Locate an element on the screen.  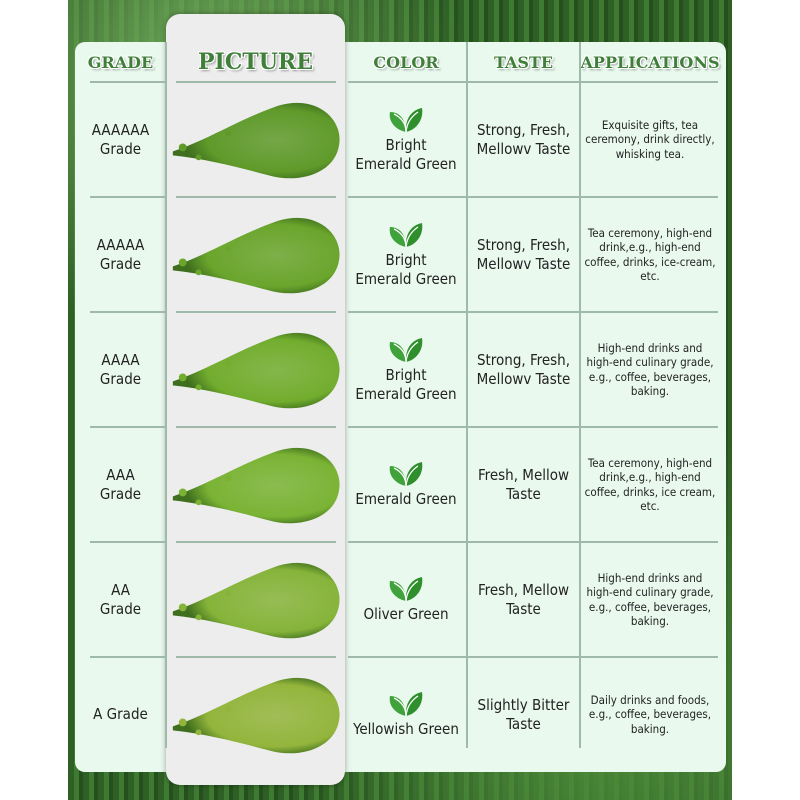
color-label: Emerald Green is located at coordinates (406, 499).